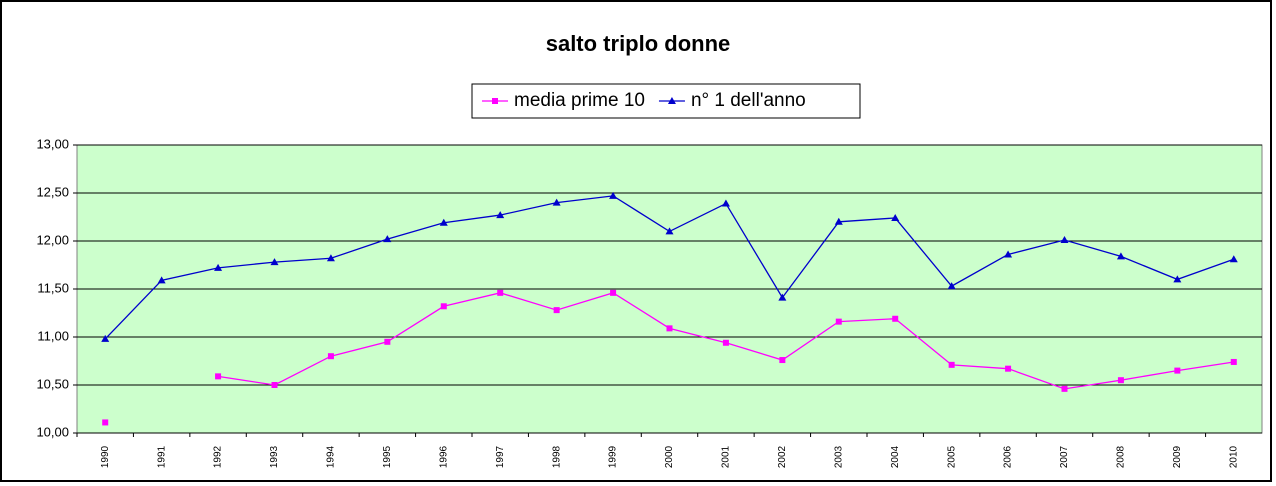 The height and width of the screenshot is (486, 1276). Describe the element at coordinates (613, 456) in the screenshot. I see `x-tick-label: 1999` at that location.